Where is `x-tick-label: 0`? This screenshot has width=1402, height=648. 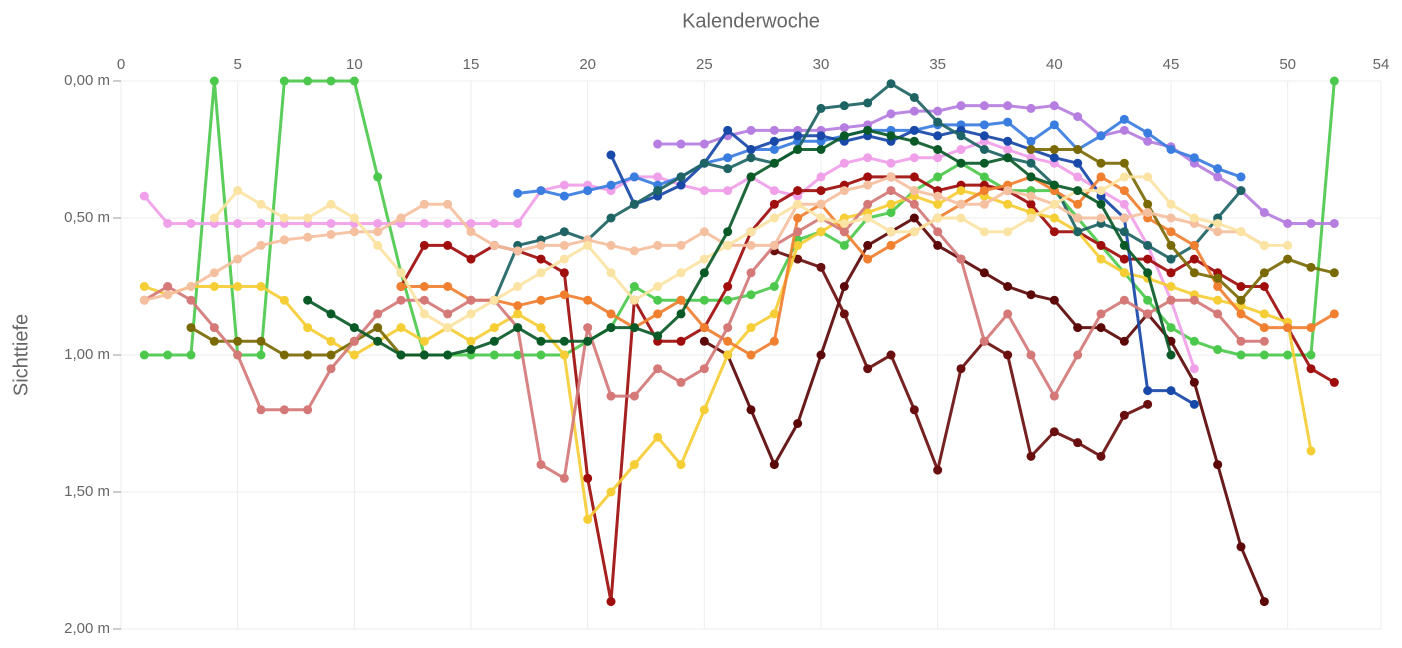 x-tick-label: 0 is located at coordinates (121, 64).